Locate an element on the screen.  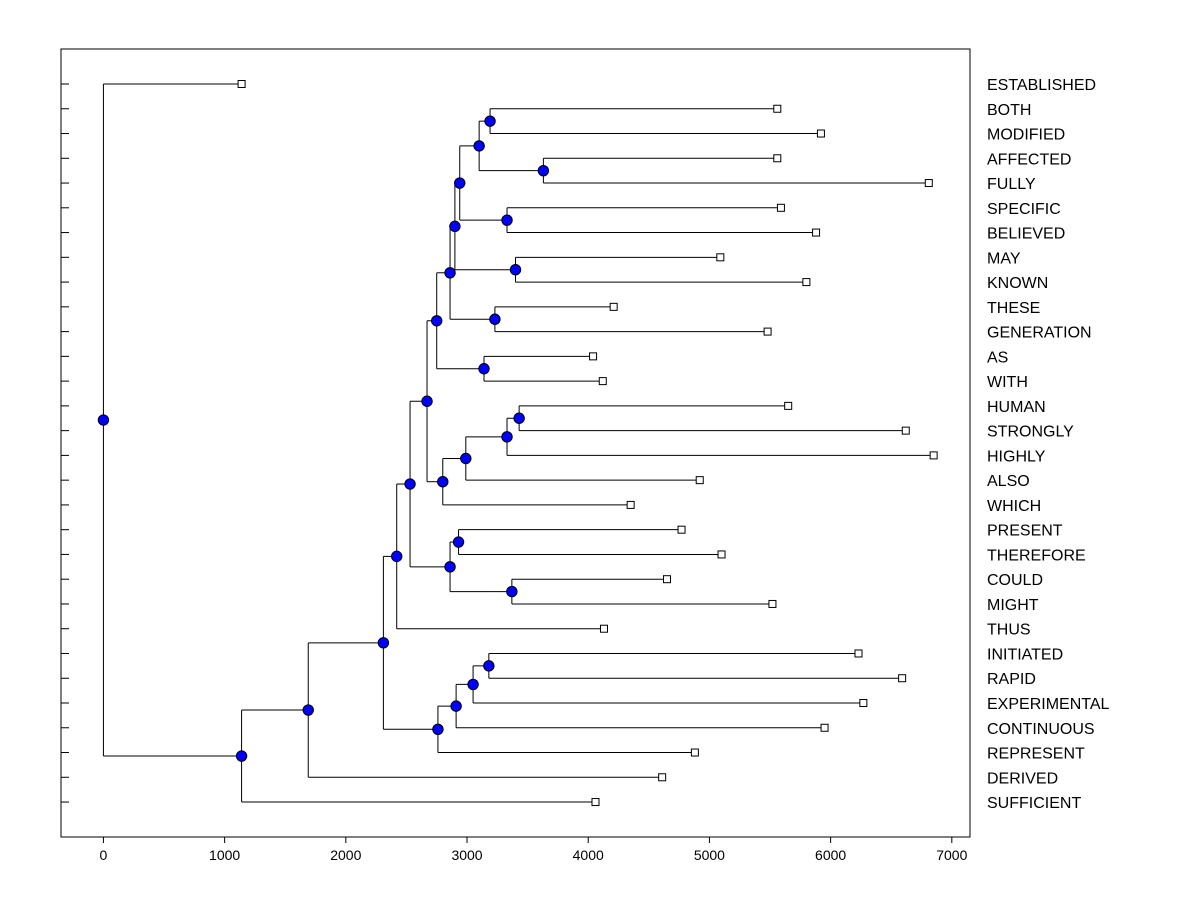
leaf-label: MODIFIED is located at coordinates (1026, 135).